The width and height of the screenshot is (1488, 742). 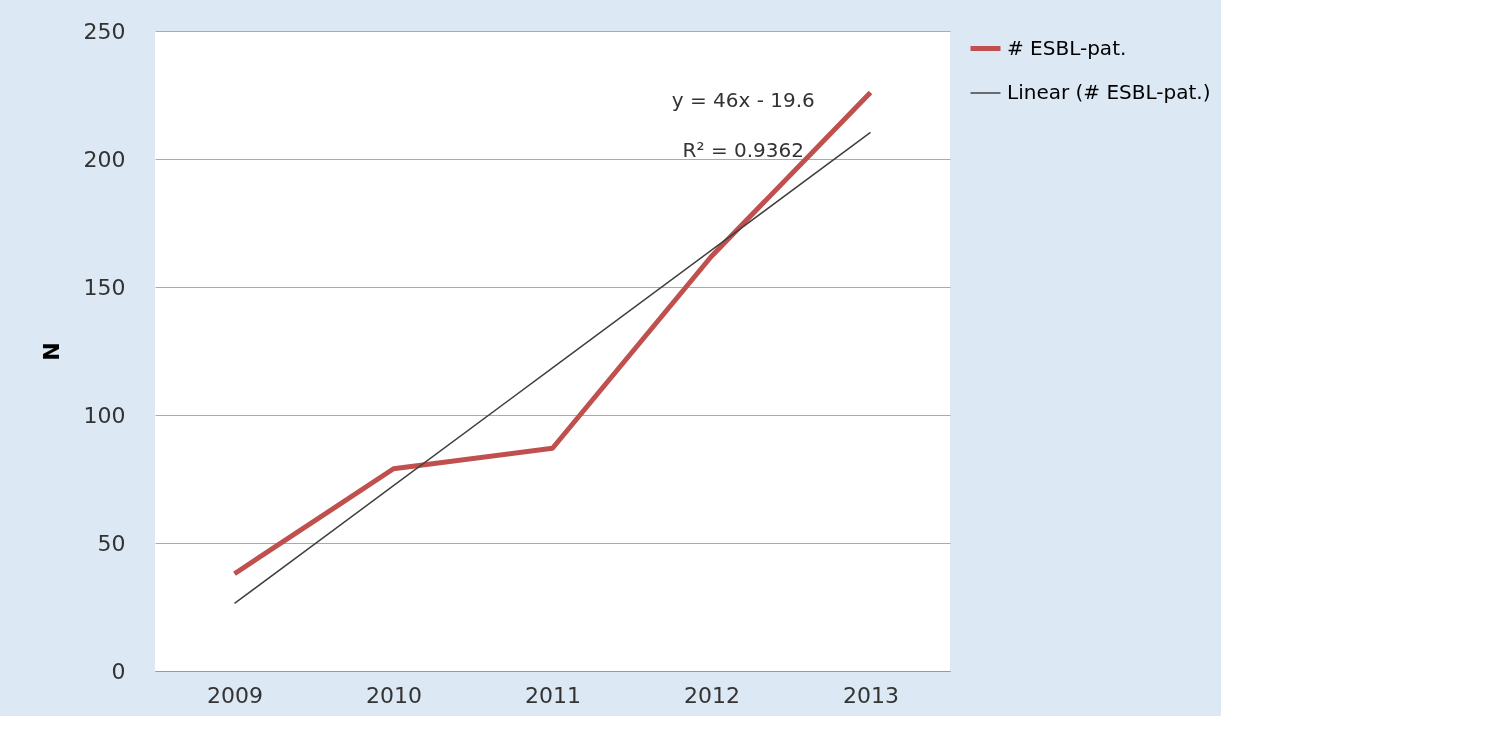 I want to click on y-tick-label: 200, so click(x=104, y=159).